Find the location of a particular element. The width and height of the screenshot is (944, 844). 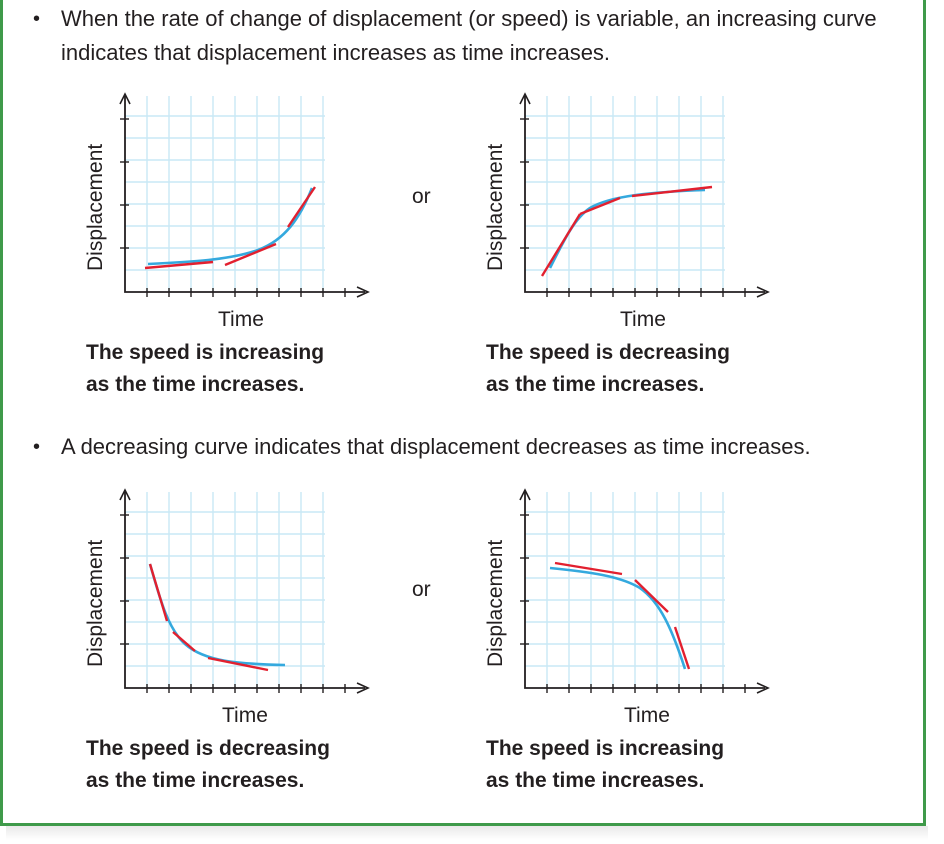

graph-increasing-speed-down: Displacement Time is located at coordinates (660, 213).